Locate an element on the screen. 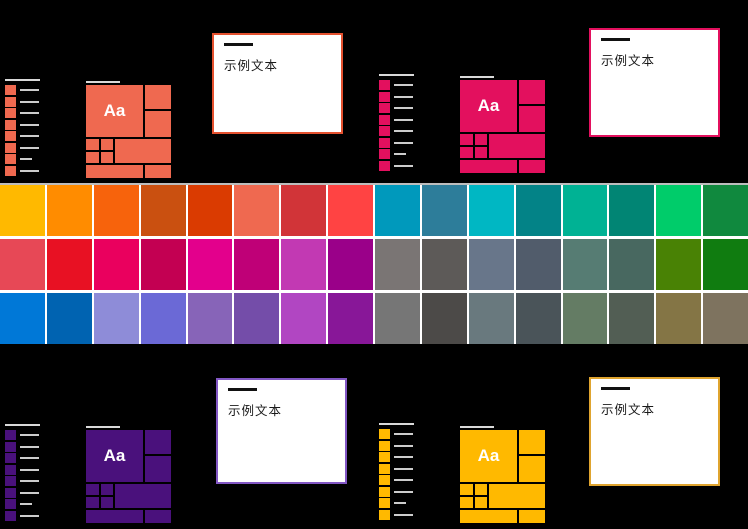 The height and width of the screenshot is (529, 748). tiles-header-line is located at coordinates (477, 77).